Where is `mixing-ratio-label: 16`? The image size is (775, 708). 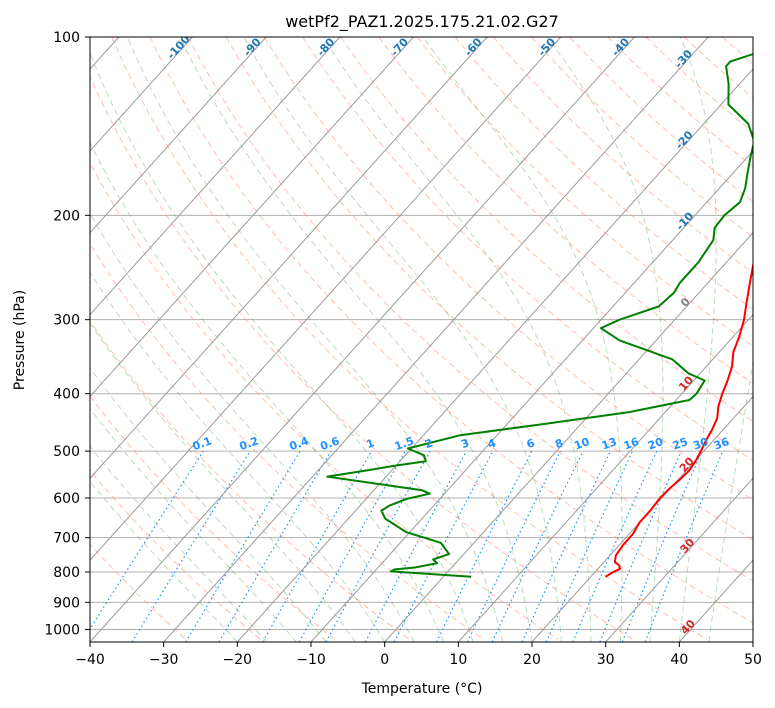 mixing-ratio-label: 16 is located at coordinates (631, 444).